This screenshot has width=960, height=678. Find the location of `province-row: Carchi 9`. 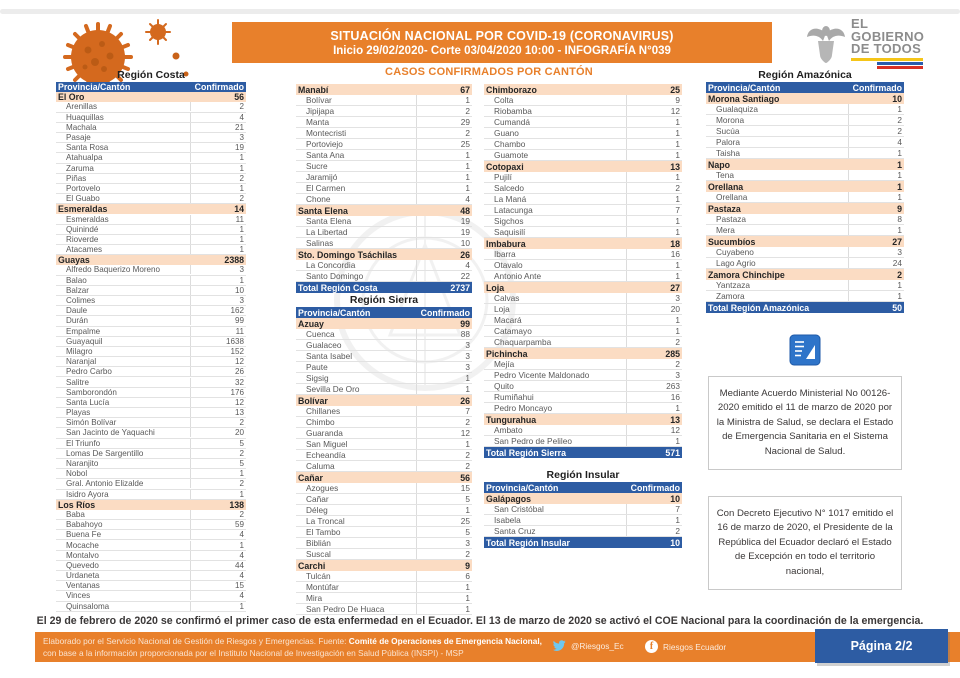

province-row: Carchi 9 is located at coordinates (384, 565).